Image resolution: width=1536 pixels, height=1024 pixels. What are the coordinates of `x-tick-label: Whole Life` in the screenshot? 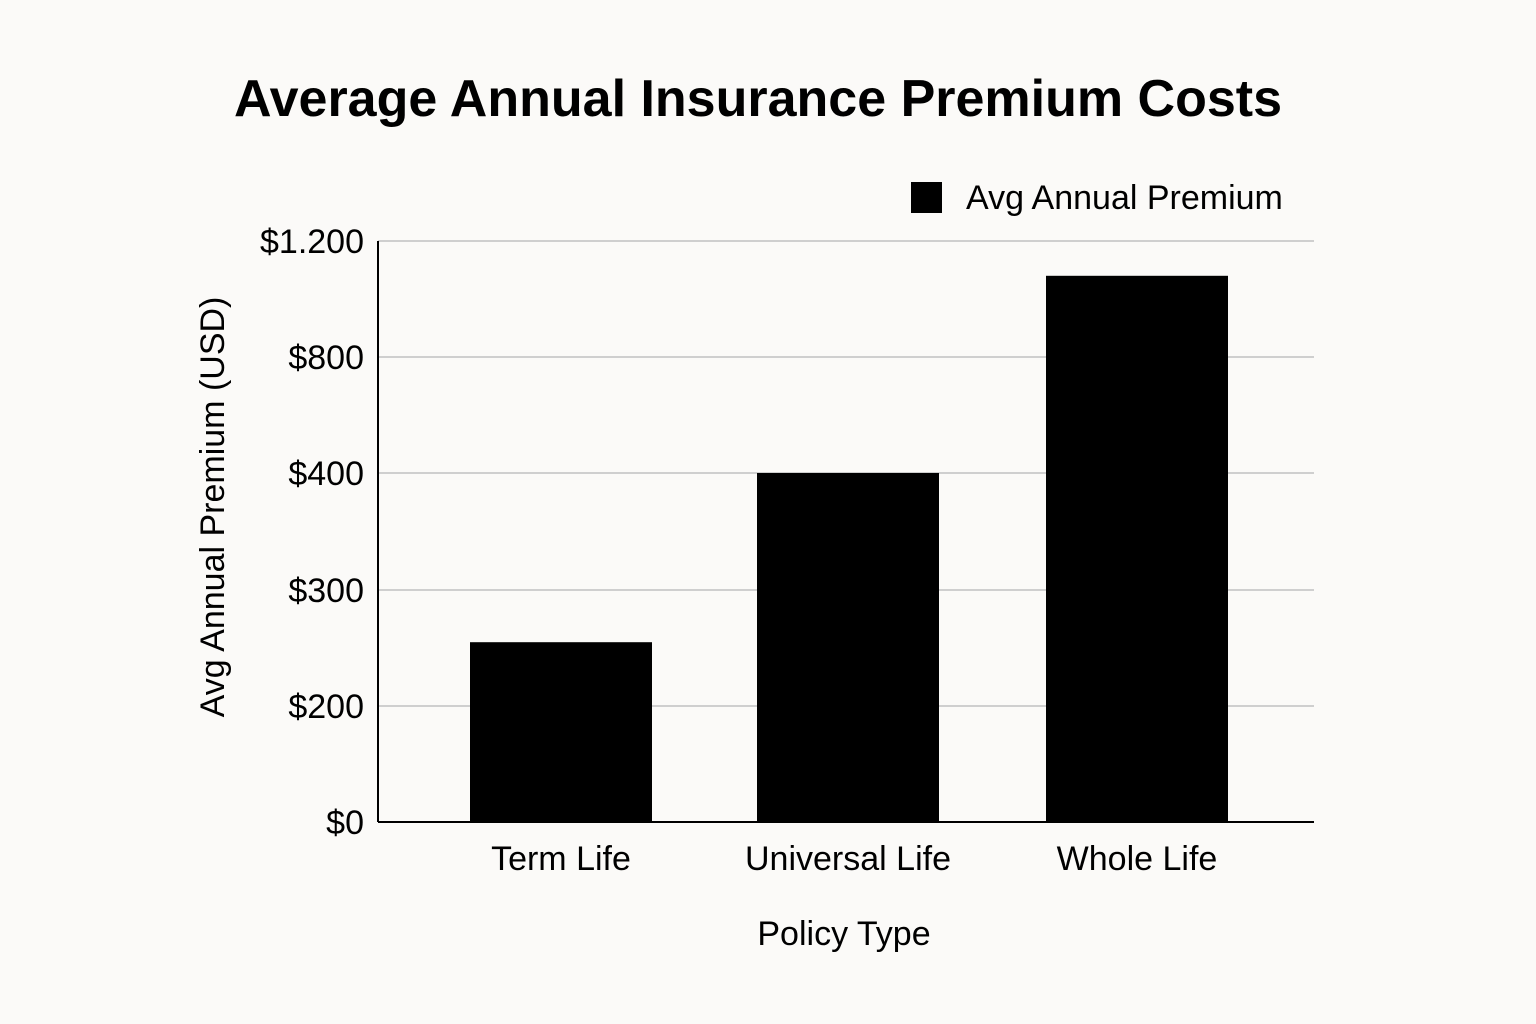 It's located at (1137, 859).